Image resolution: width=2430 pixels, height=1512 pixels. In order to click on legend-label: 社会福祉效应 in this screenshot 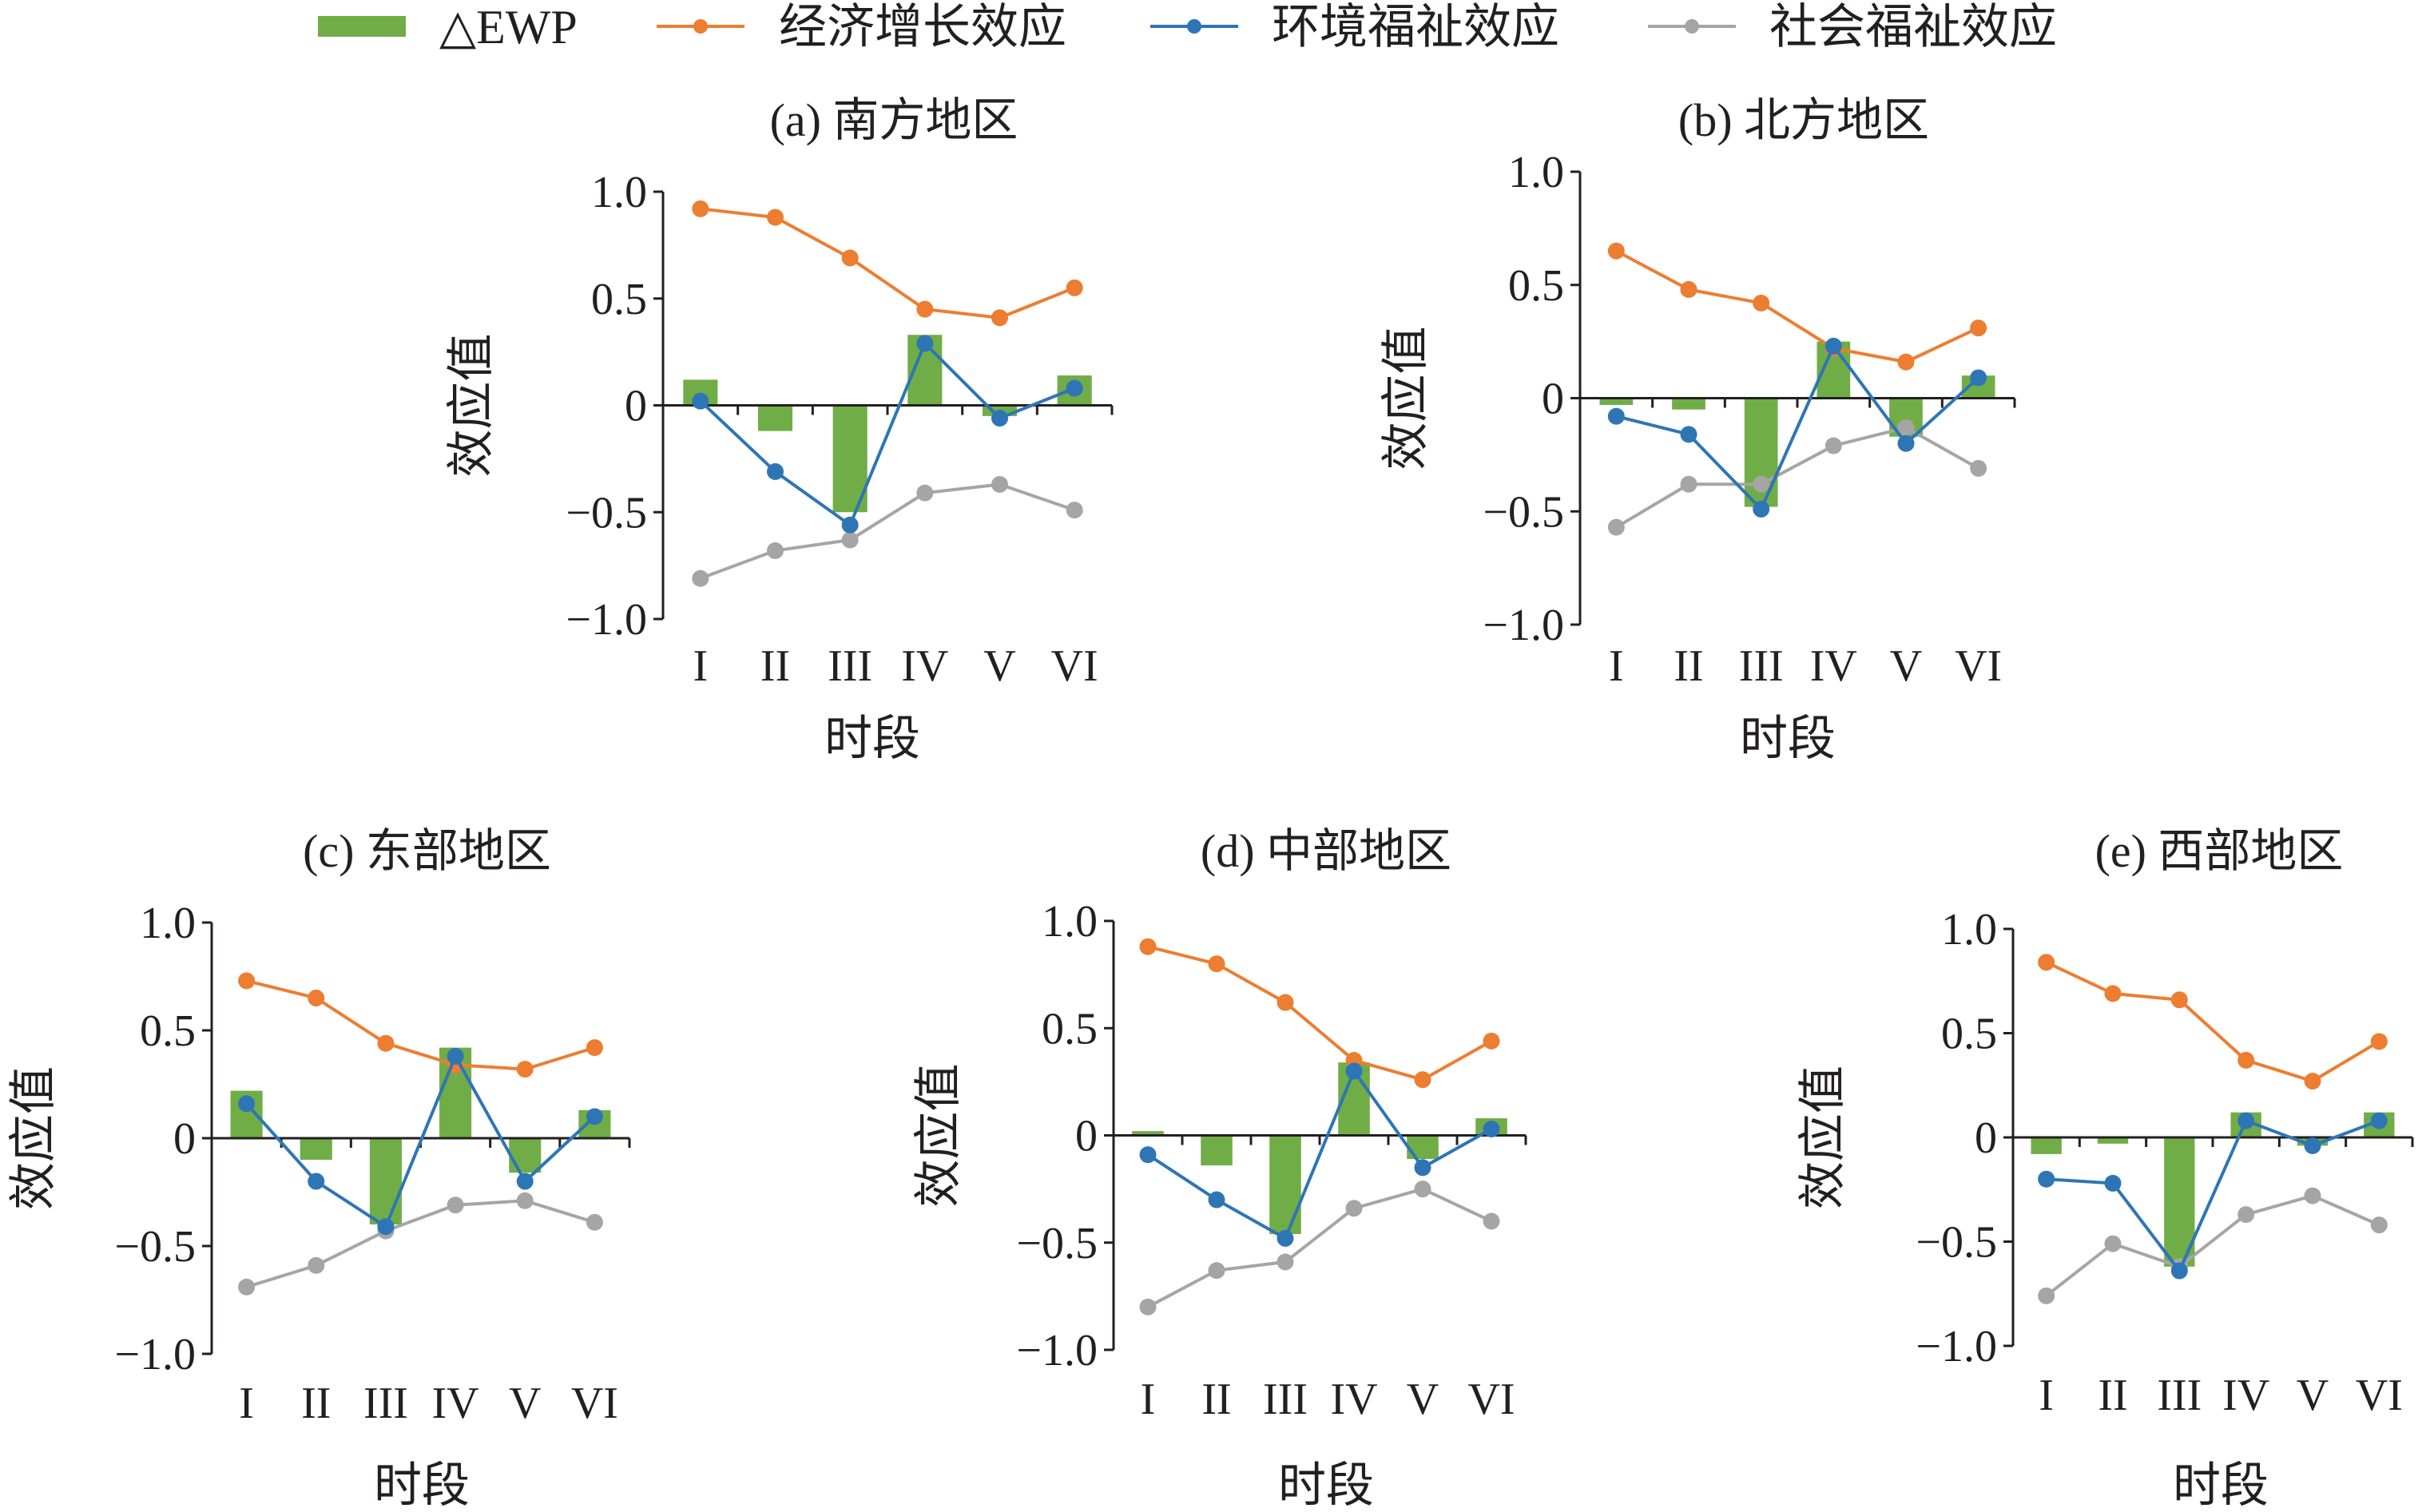, I will do `click(1913, 27)`.